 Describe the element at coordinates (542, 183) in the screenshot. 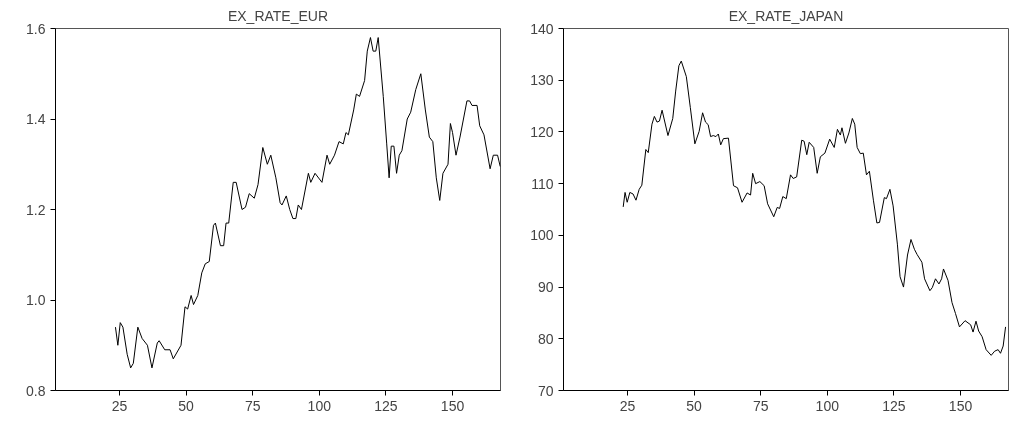

I see `y-tick-label: 110` at that location.